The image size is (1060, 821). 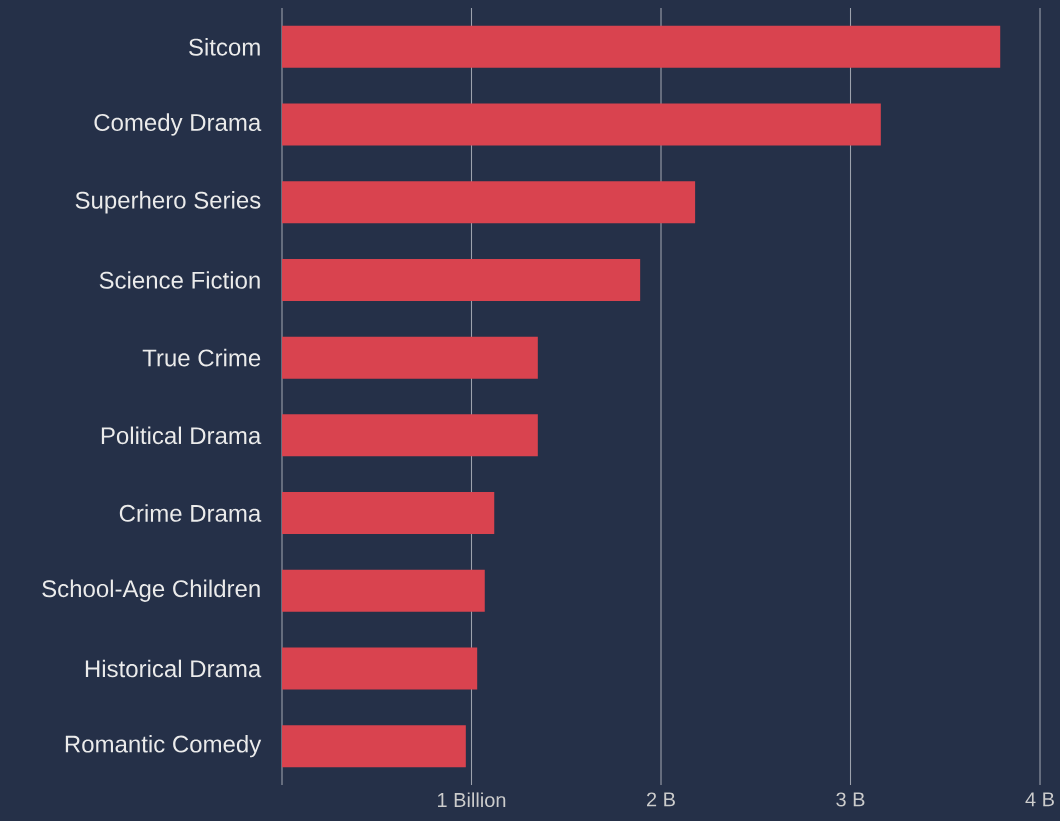 I want to click on x-tick-label: 2 B, so click(x=661, y=799).